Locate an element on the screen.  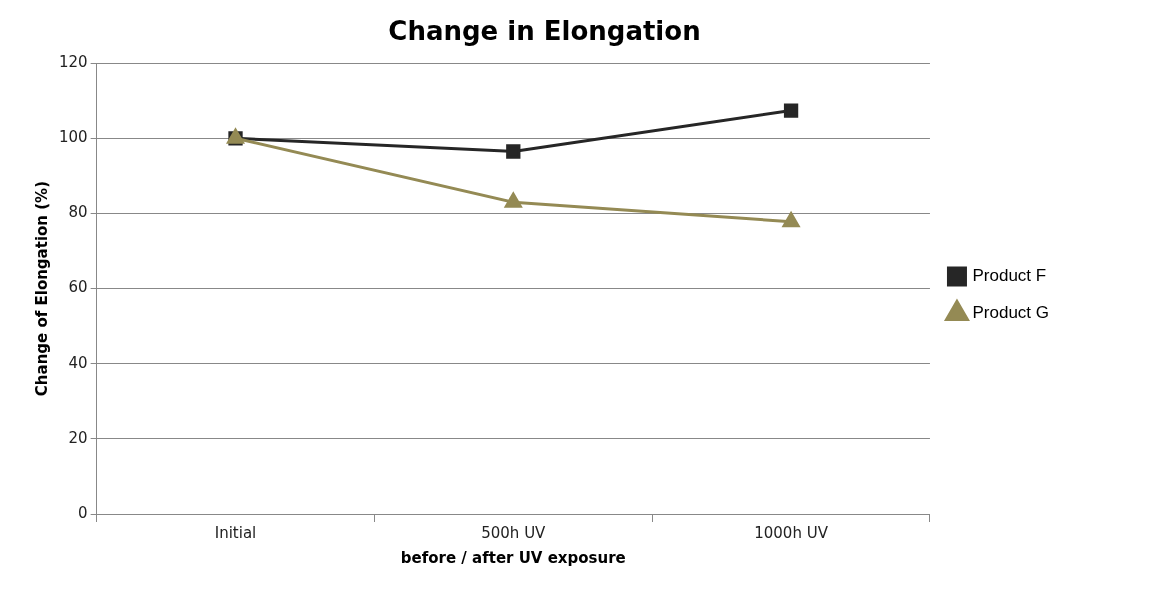
x-tick-label: Initial is located at coordinates (235, 532).